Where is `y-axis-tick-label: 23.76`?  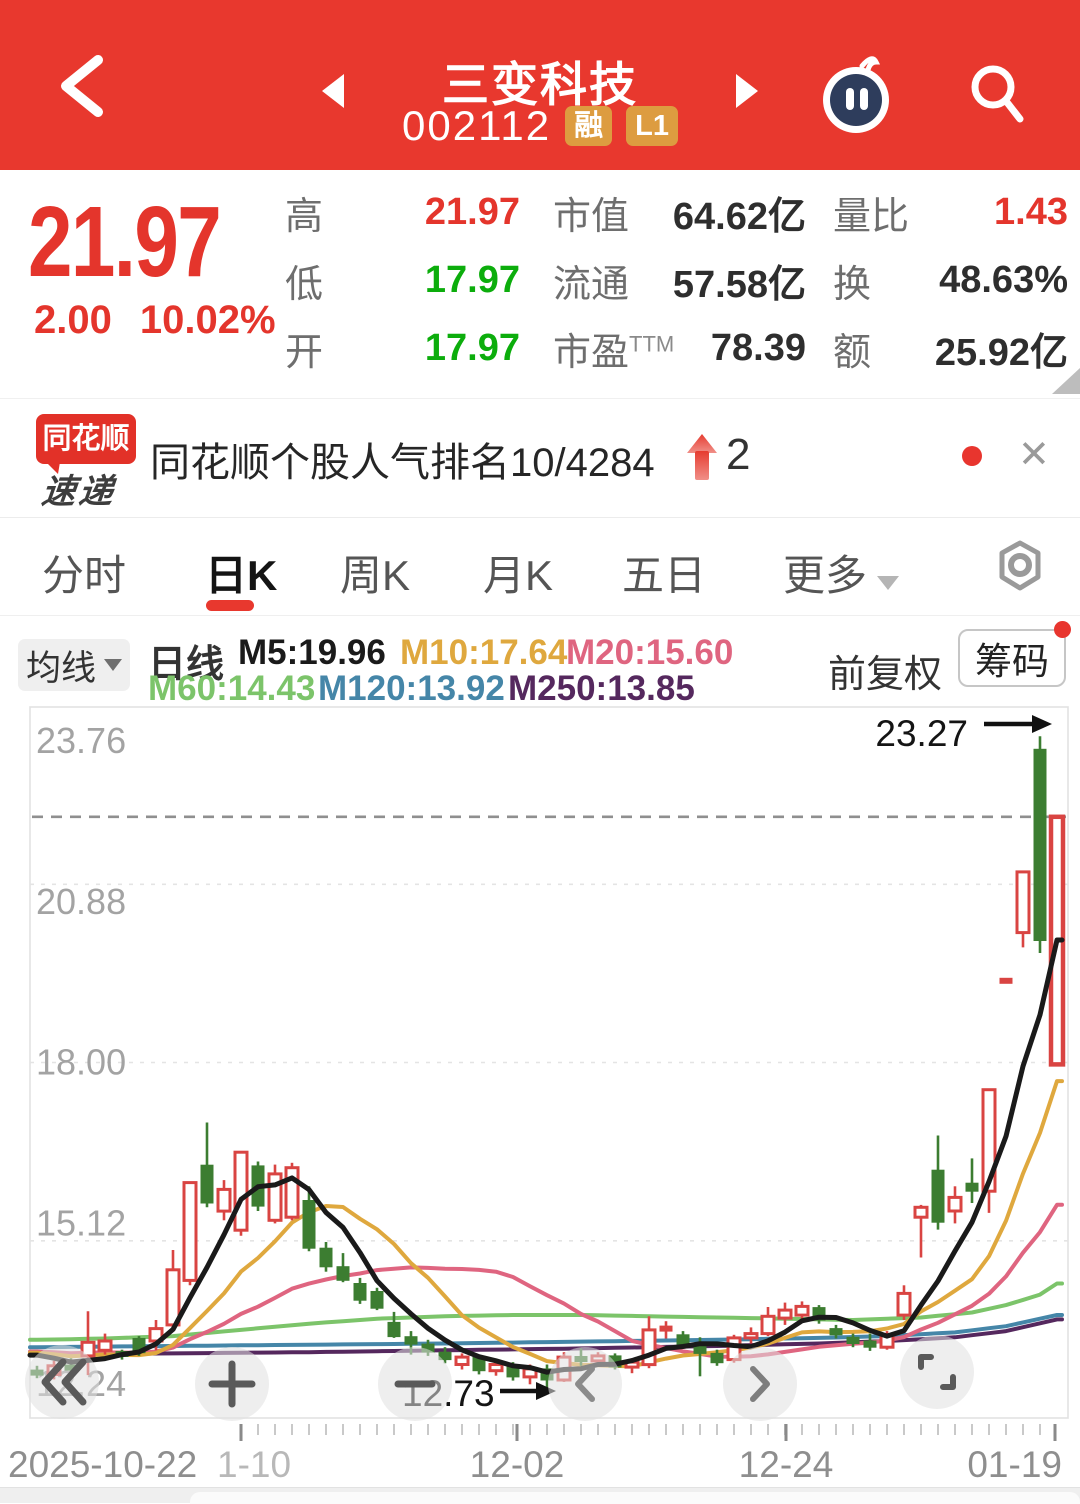
y-axis-tick-label: 23.76 is located at coordinates (81, 740).